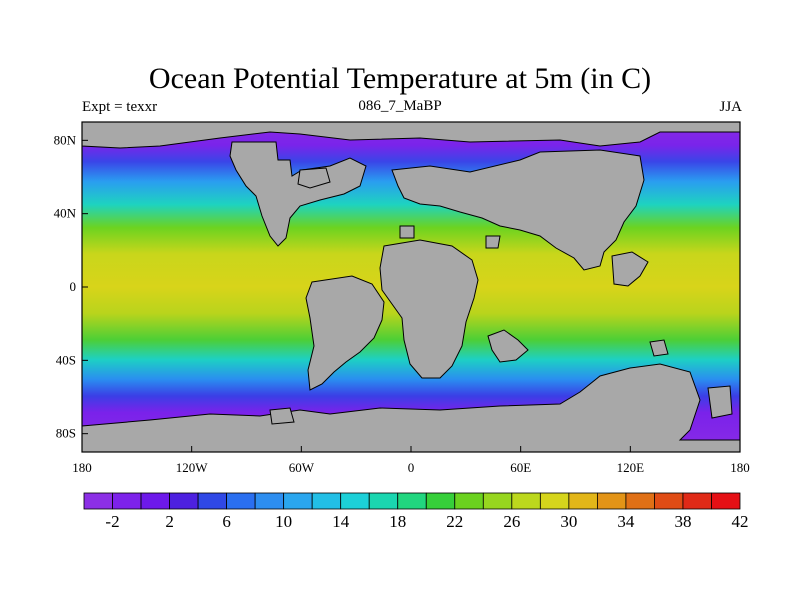 This screenshot has height=600, width=800. I want to click on colorbar-label: 38, so click(682, 521).